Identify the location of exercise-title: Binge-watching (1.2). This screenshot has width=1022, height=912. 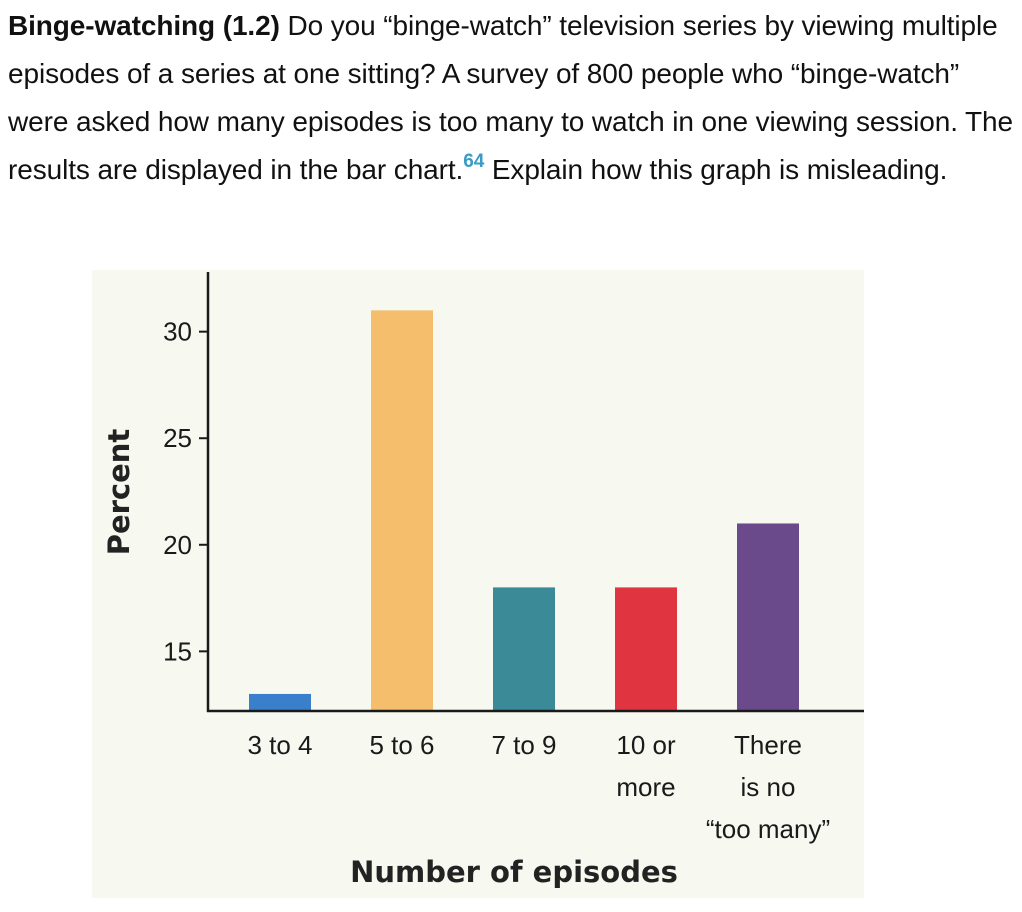
(144, 25).